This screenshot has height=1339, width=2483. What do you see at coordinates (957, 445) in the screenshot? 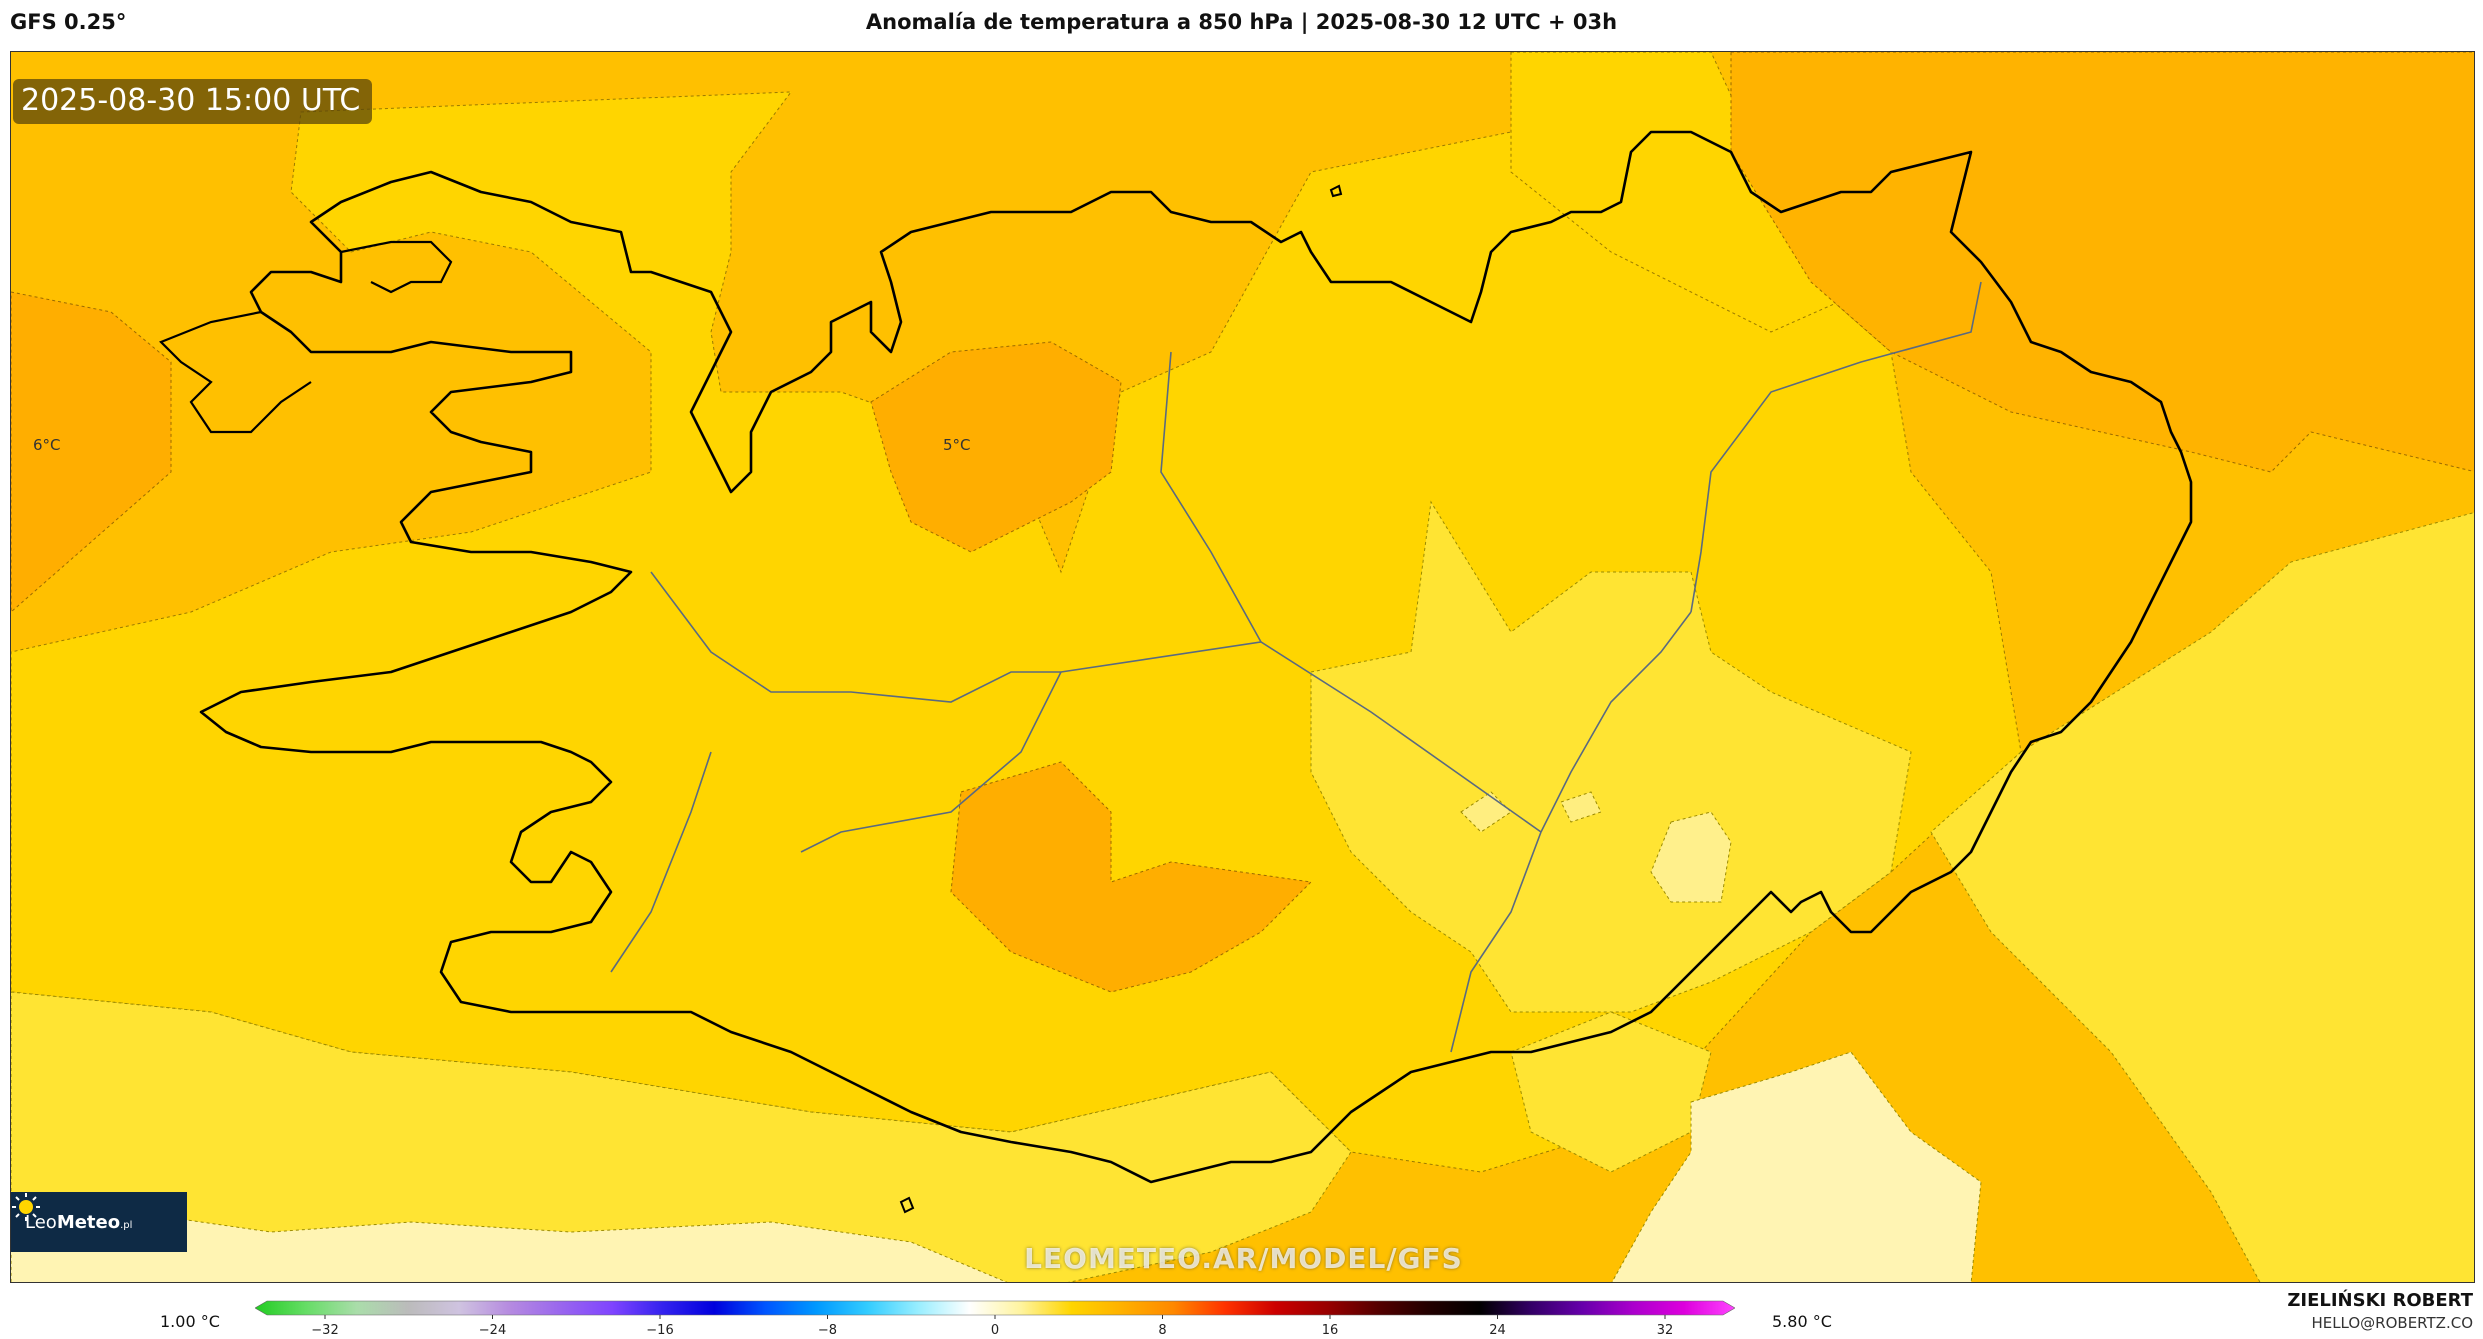
I see `contour-label-5c: 5°C` at bounding box center [957, 445].